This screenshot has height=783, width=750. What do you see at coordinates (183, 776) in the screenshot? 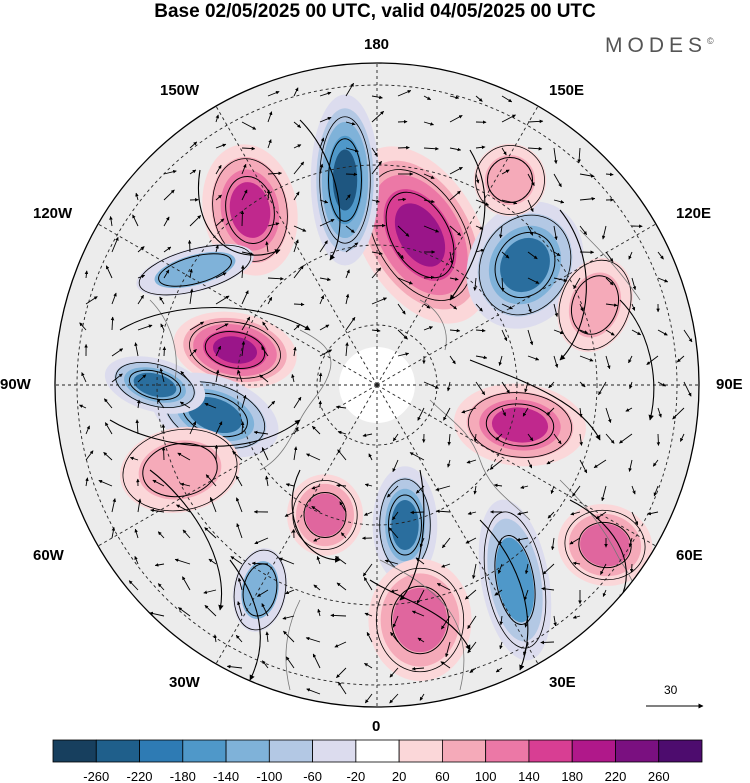
I see `colorbar-tick-label: -180` at bounding box center [183, 776].